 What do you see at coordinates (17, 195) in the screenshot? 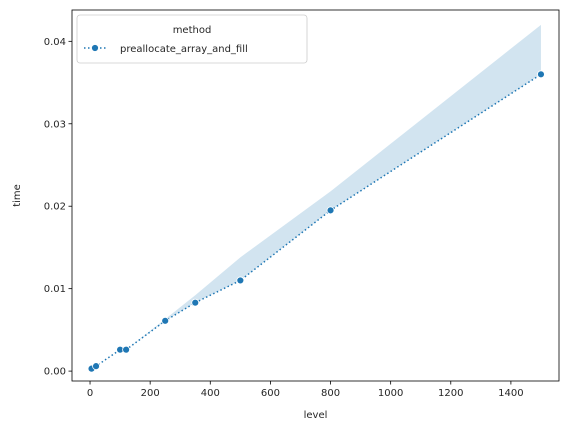
I see `y-axis-title: time` at bounding box center [17, 195].